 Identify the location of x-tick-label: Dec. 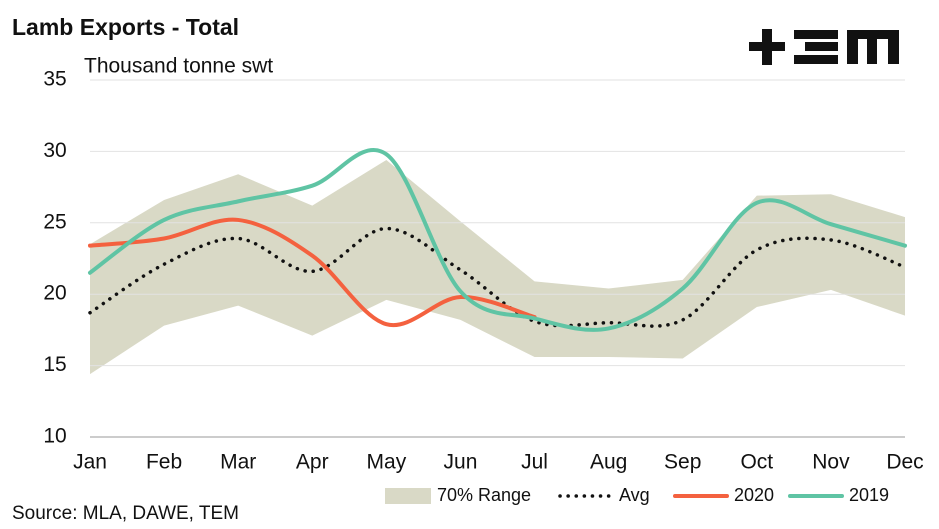
(904, 462).